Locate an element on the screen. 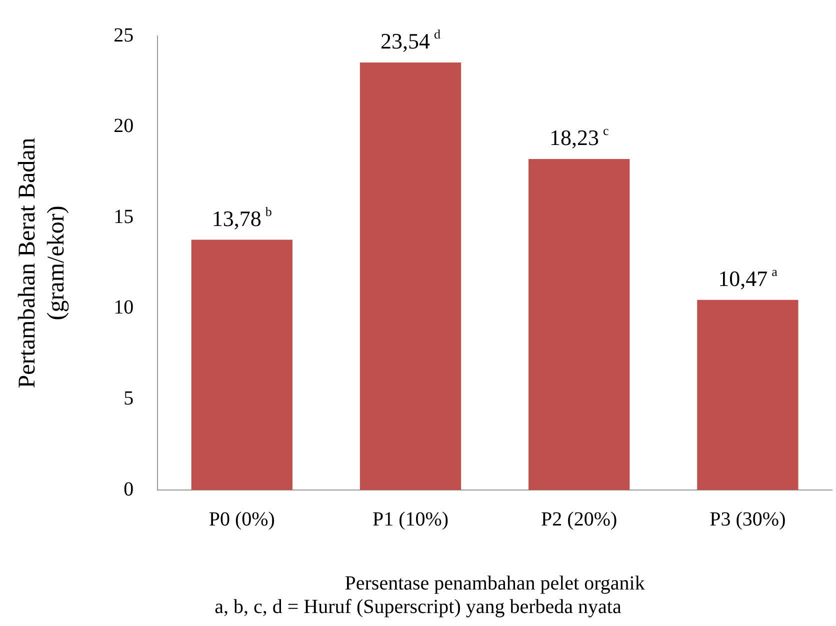 The height and width of the screenshot is (626, 836). x-tick-label: P0 (0%) is located at coordinates (241, 519).